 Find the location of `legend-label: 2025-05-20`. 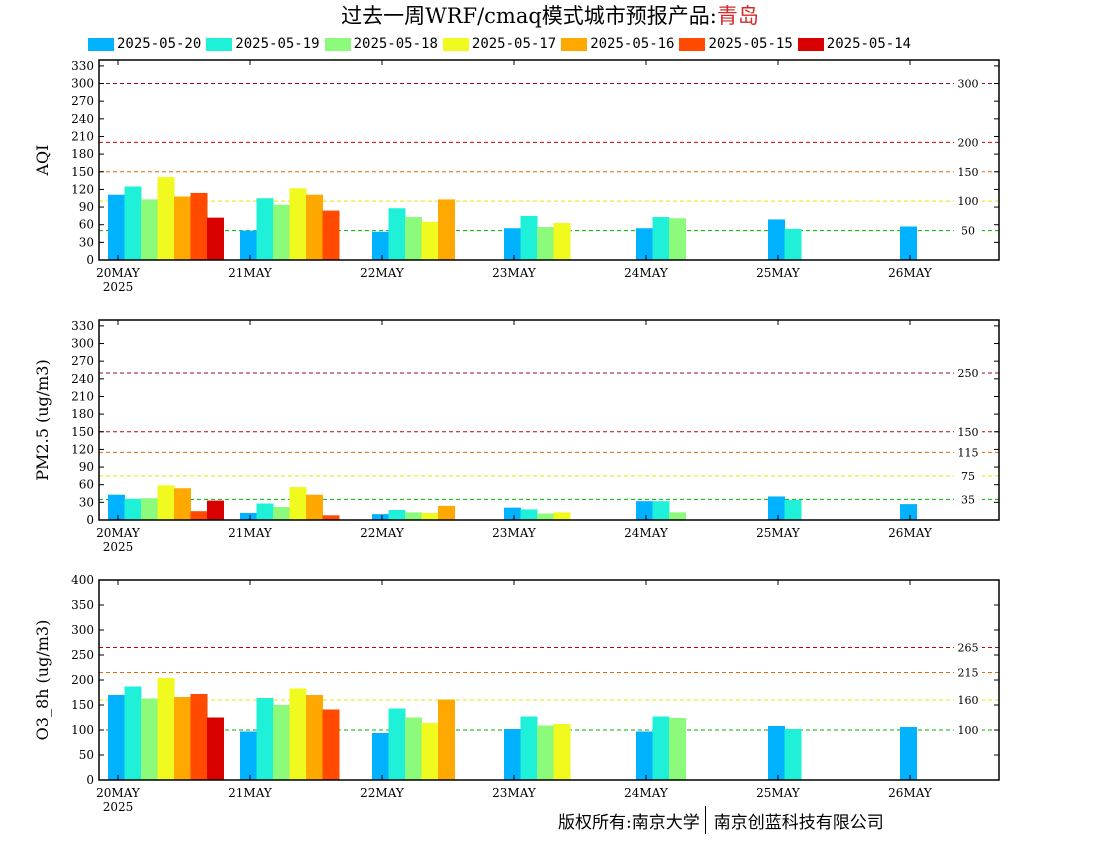

legend-label: 2025-05-20 is located at coordinates (159, 44).